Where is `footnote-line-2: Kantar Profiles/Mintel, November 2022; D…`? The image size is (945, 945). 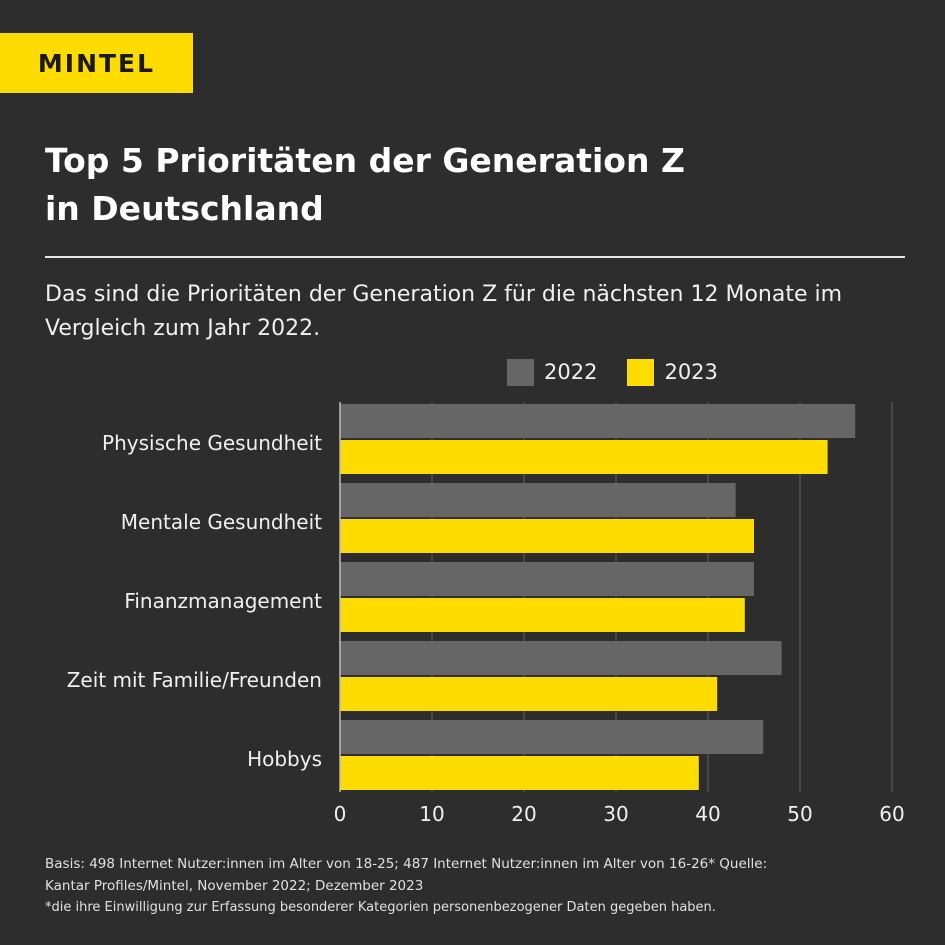 footnote-line-2: Kantar Profiles/Mintel, November 2022; D… is located at coordinates (234, 886).